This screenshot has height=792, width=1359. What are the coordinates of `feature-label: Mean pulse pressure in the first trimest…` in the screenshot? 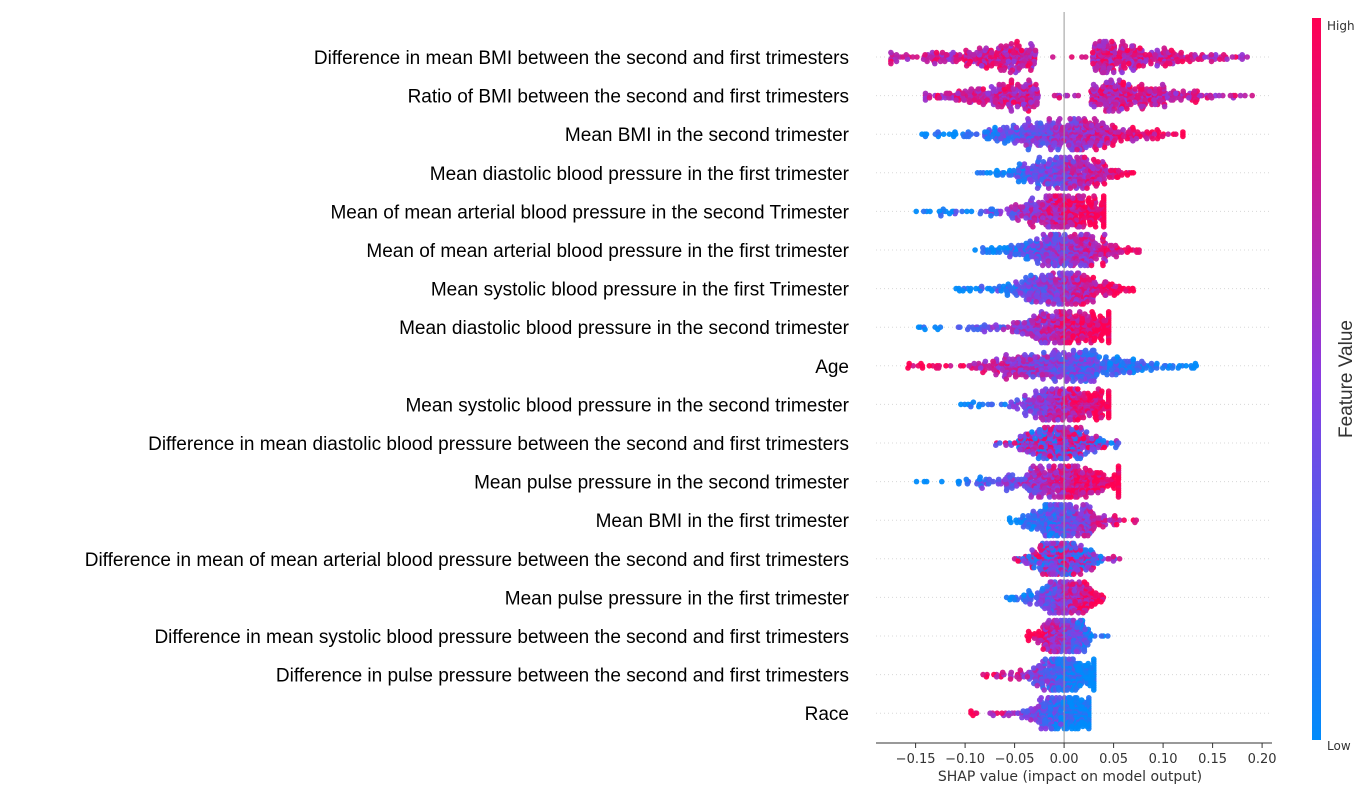 It's located at (677, 598).